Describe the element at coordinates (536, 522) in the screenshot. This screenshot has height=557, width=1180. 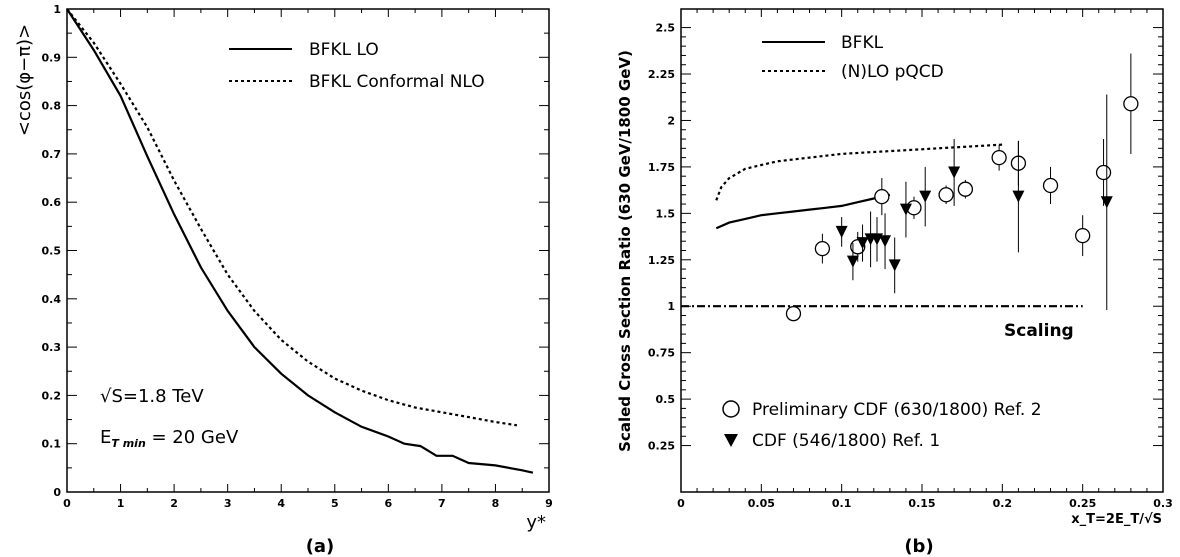
I see `a-x-axis-label: y*` at that location.